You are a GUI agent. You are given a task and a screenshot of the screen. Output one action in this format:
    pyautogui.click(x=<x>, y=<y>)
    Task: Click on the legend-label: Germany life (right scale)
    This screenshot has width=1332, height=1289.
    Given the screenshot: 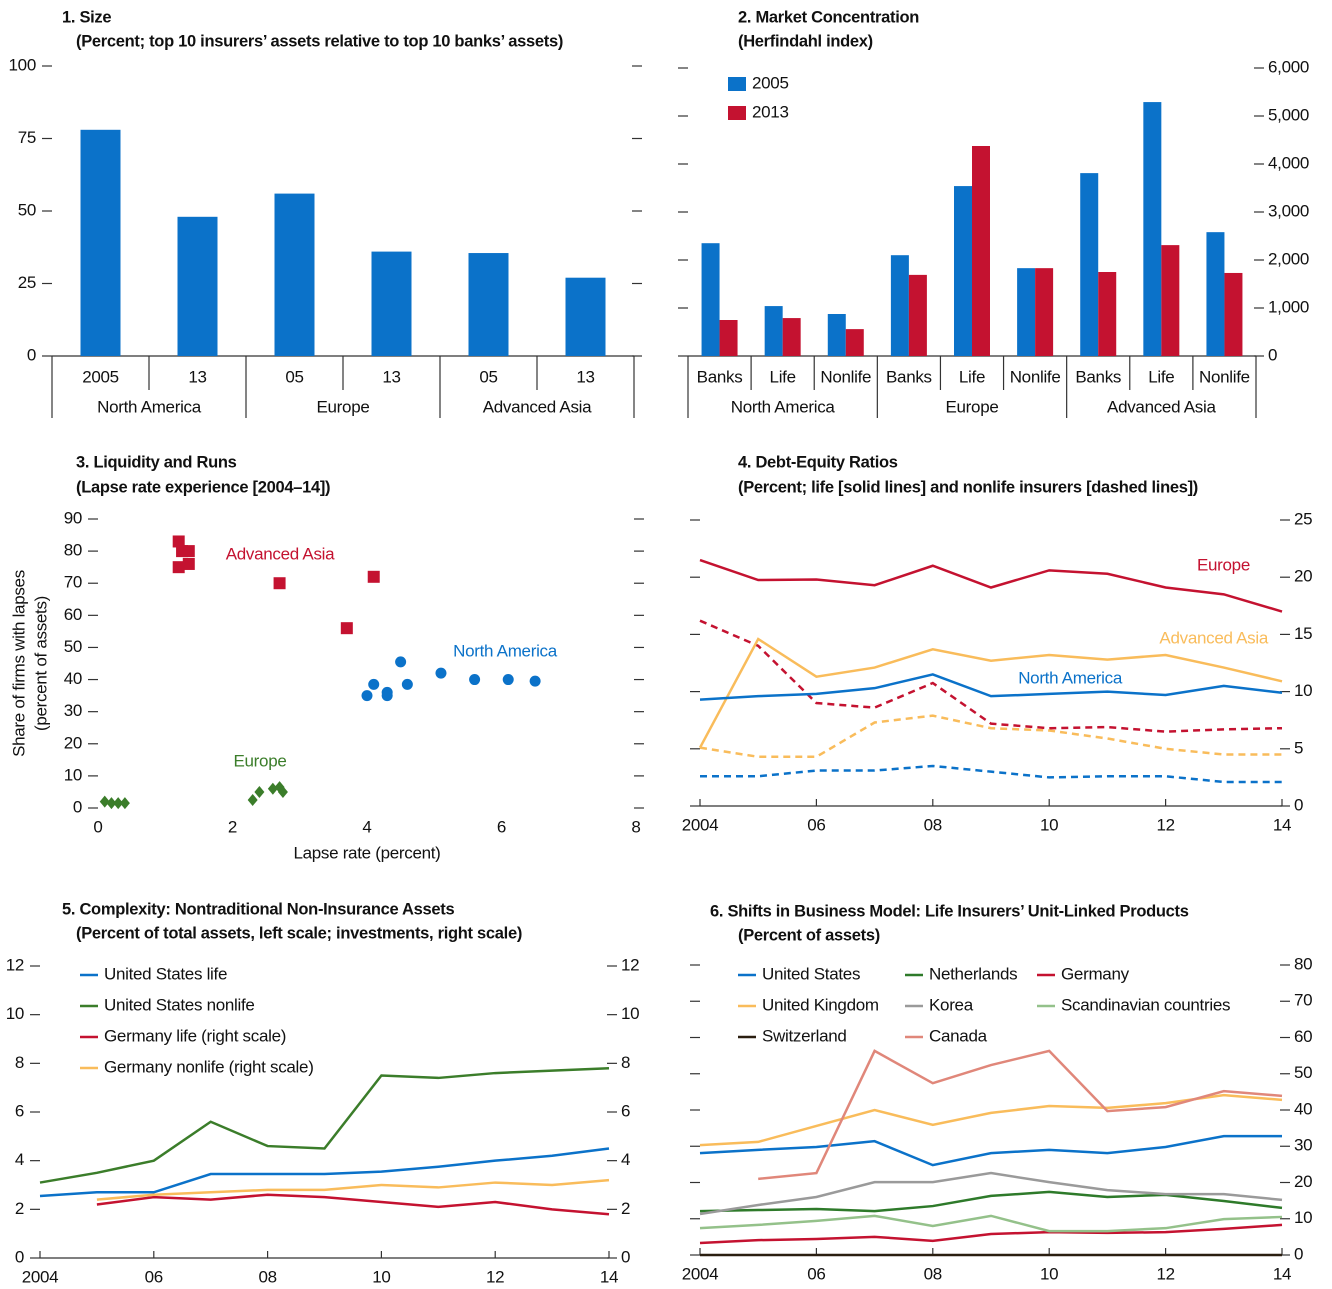 What is the action you would take?
    pyautogui.click(x=195, y=1035)
    